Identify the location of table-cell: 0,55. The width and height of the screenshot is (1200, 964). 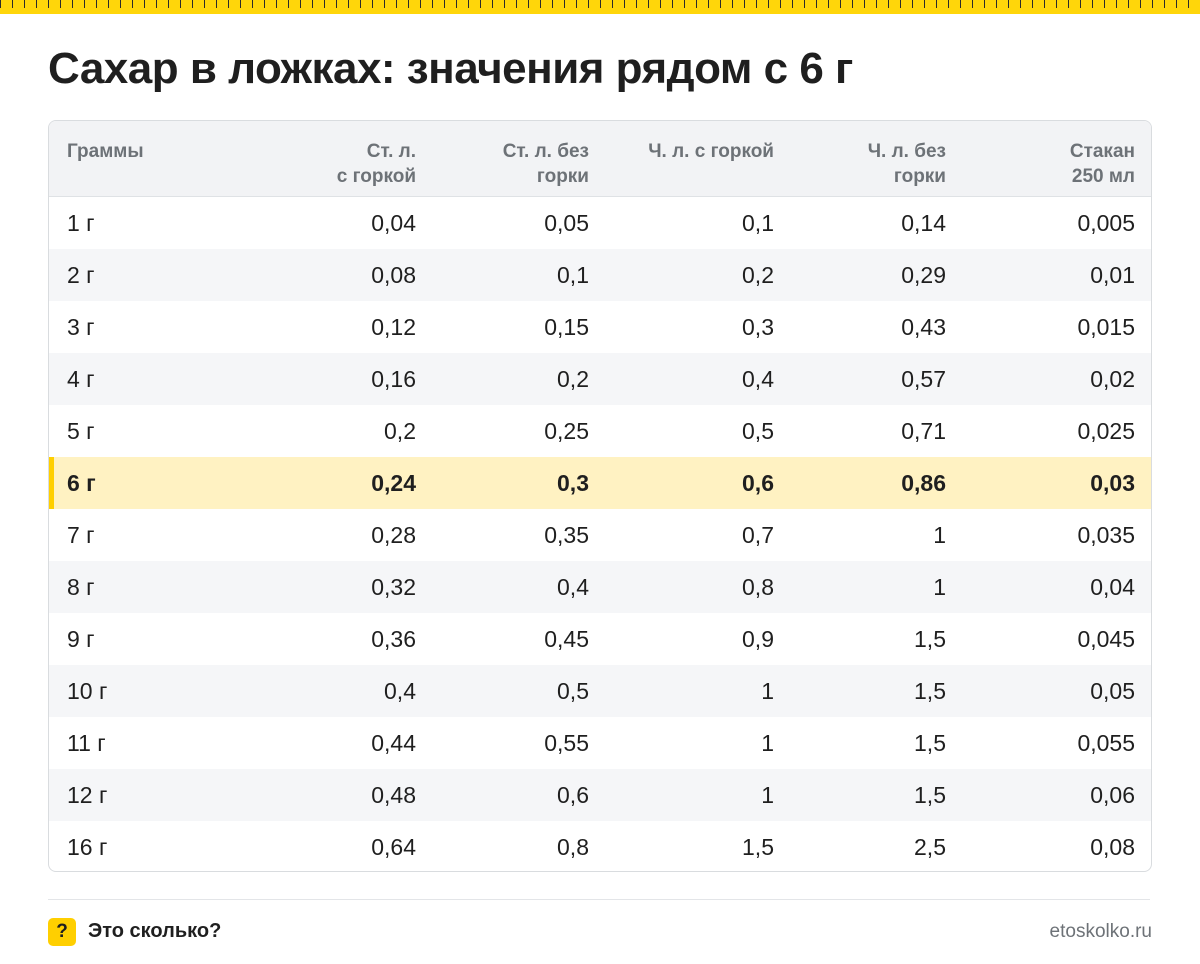
(566, 742).